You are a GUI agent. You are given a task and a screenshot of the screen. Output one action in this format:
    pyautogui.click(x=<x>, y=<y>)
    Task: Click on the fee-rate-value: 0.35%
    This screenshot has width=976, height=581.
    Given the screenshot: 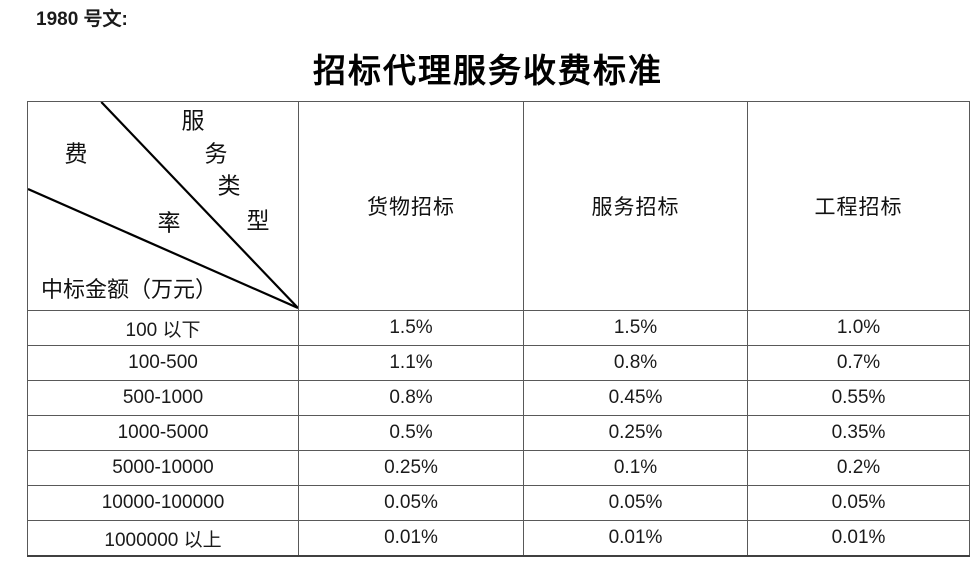 What is the action you would take?
    pyautogui.click(x=858, y=433)
    